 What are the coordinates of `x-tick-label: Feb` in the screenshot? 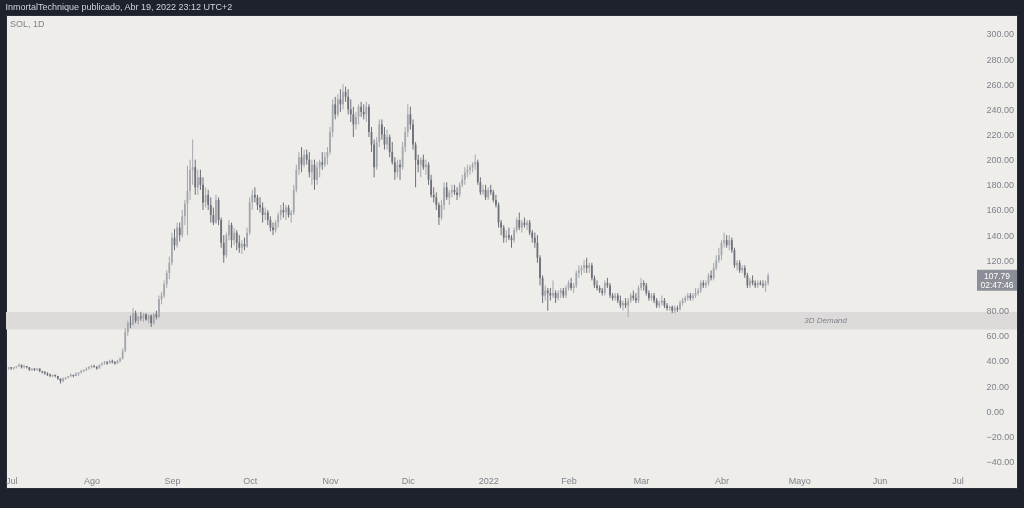 It's located at (569, 481).